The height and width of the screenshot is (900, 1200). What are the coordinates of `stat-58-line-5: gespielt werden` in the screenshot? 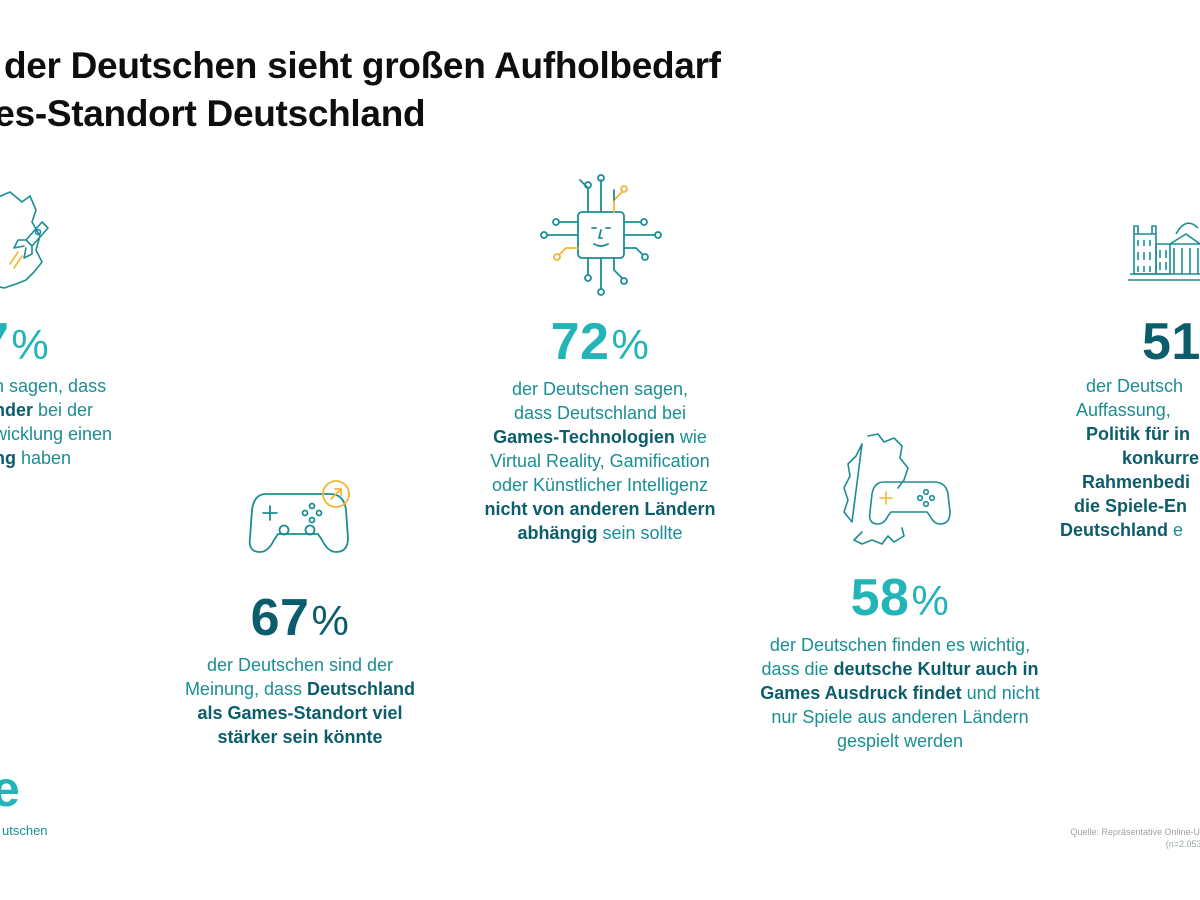 It's located at (900, 741).